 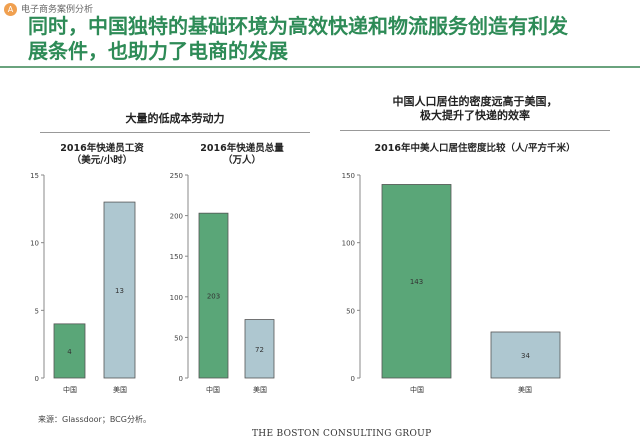 What do you see at coordinates (37, 379) in the screenshot?
I see `chart-1-y-tick-label: 0` at bounding box center [37, 379].